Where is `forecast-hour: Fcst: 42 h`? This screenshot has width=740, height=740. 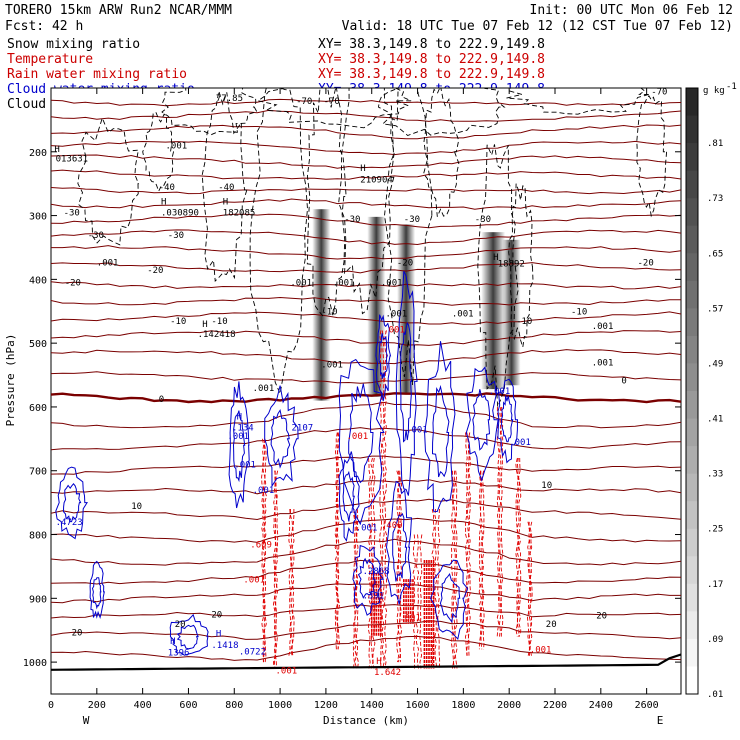 forecast-hour: Fcst: 42 h is located at coordinates (44, 26).